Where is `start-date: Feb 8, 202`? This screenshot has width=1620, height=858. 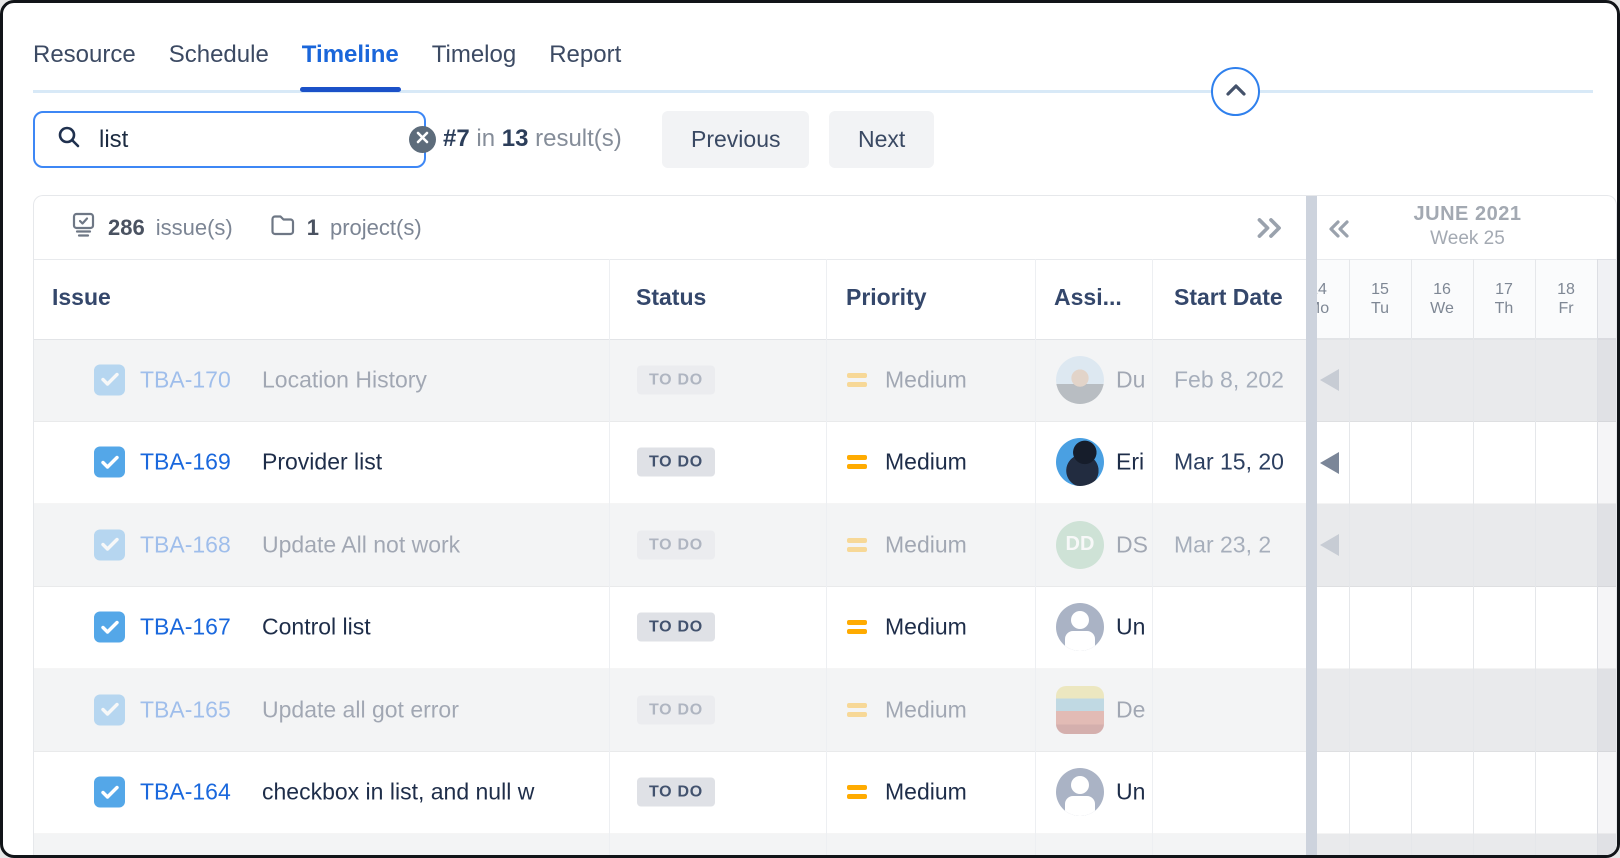
start-date: Feb 8, 202 is located at coordinates (1229, 379).